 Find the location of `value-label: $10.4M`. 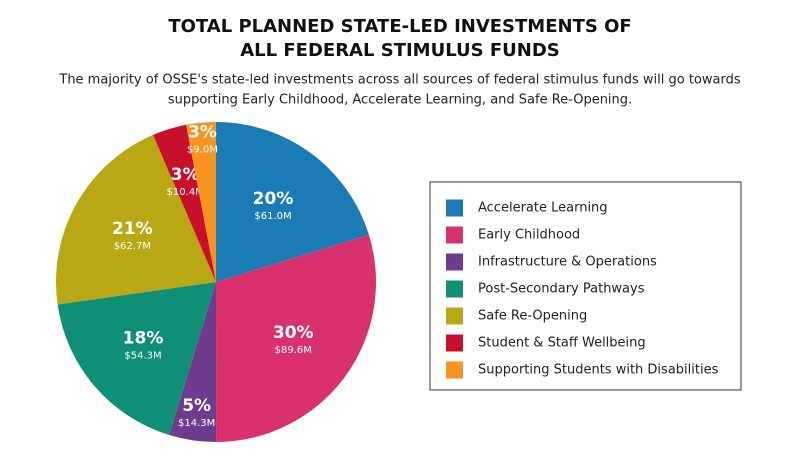

value-label: $10.4M is located at coordinates (185, 192).